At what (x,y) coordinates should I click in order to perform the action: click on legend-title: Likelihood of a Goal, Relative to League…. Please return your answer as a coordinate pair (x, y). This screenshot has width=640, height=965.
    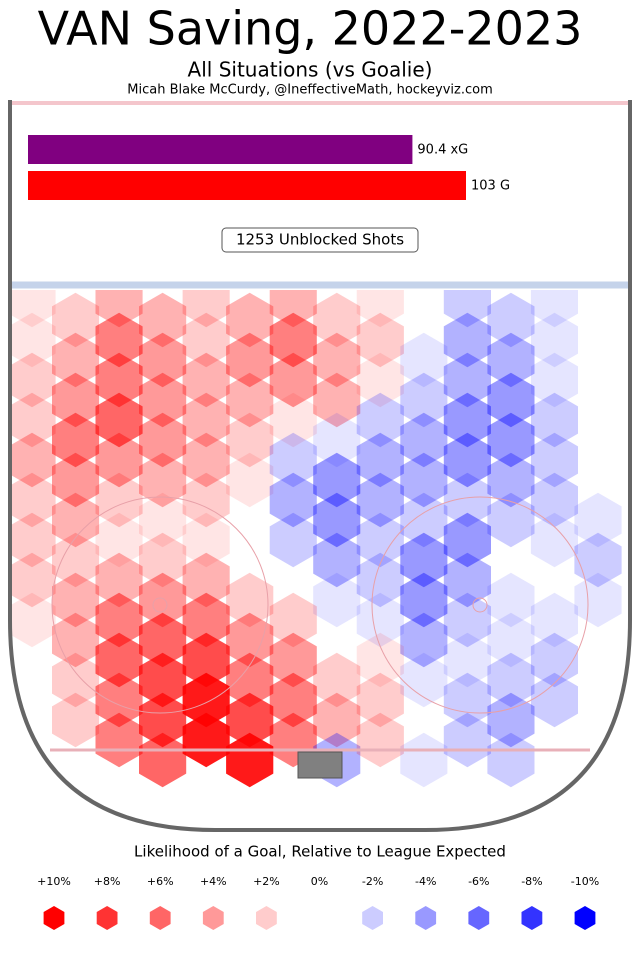
    Looking at the image, I should click on (320, 852).